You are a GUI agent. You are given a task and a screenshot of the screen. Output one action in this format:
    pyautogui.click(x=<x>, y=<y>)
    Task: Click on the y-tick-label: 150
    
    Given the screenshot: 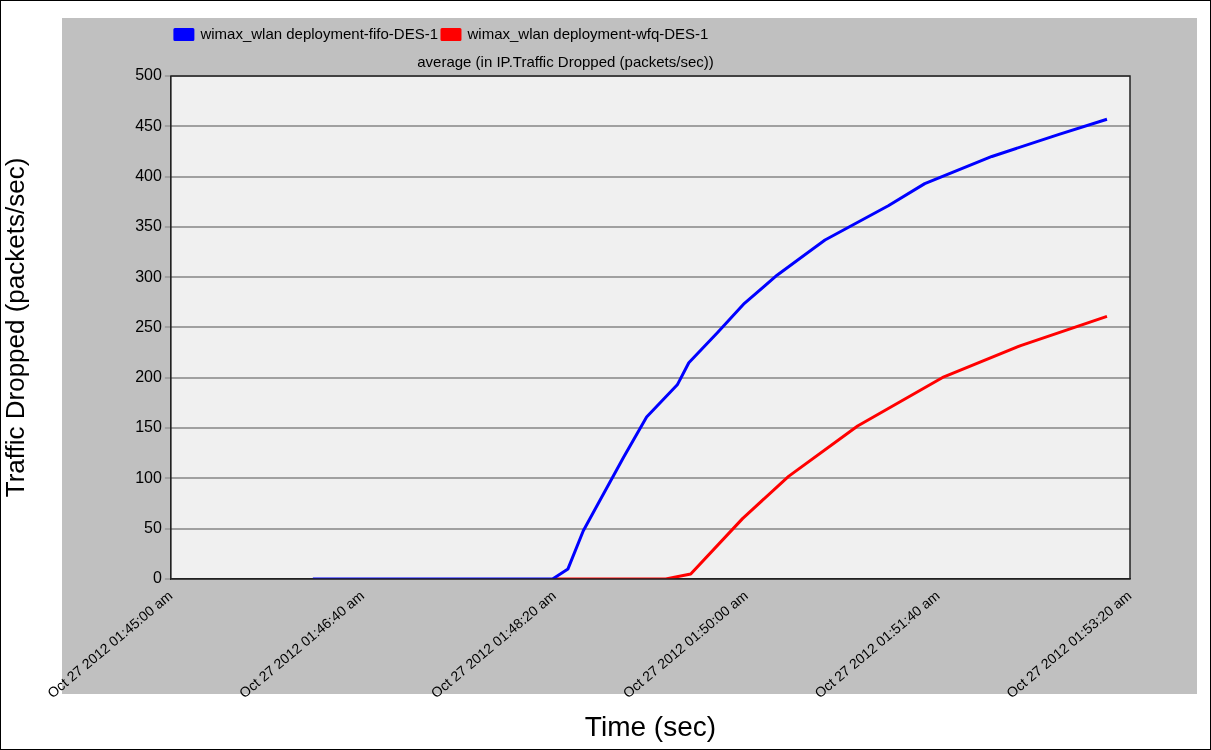 What is the action you would take?
    pyautogui.click(x=148, y=427)
    